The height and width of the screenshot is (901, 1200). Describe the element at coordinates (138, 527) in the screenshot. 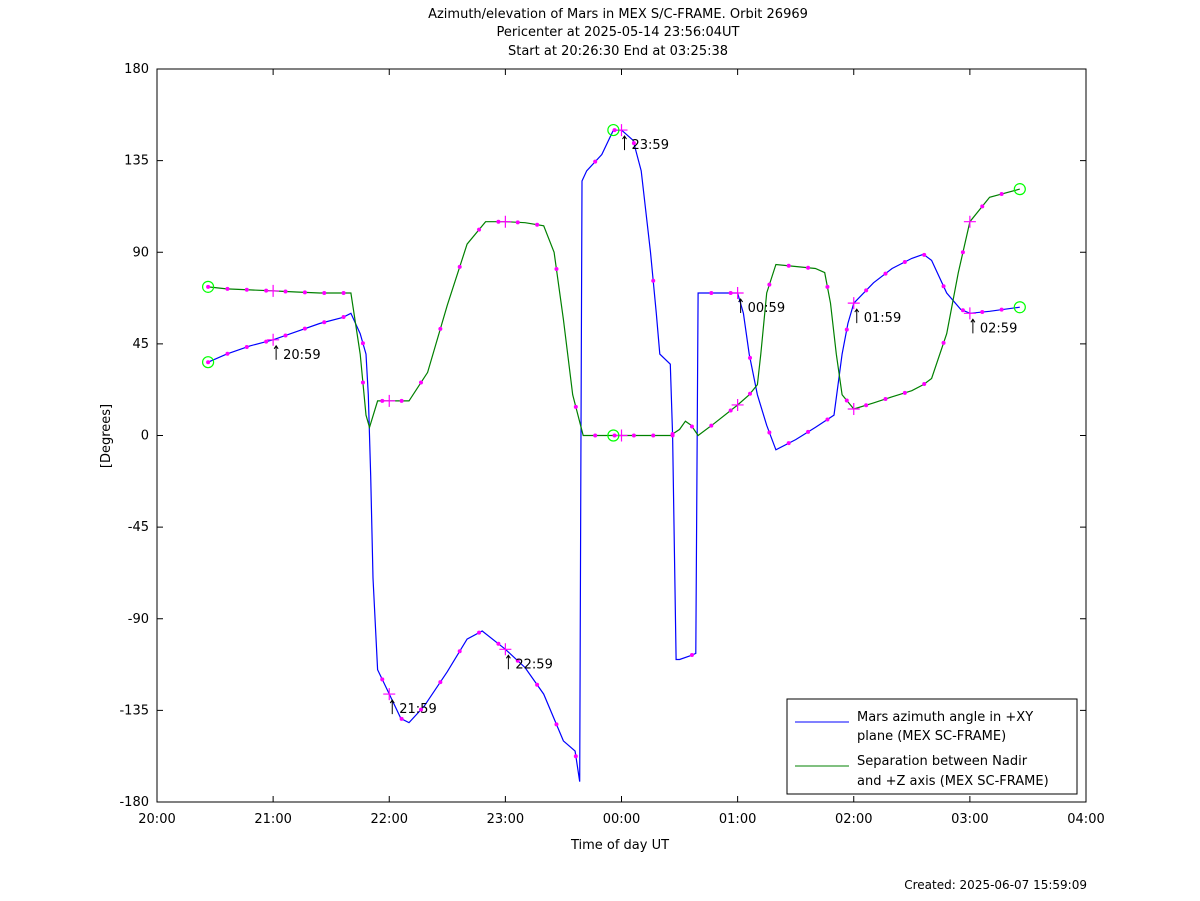

I see `y-tick-label: -45` at that location.